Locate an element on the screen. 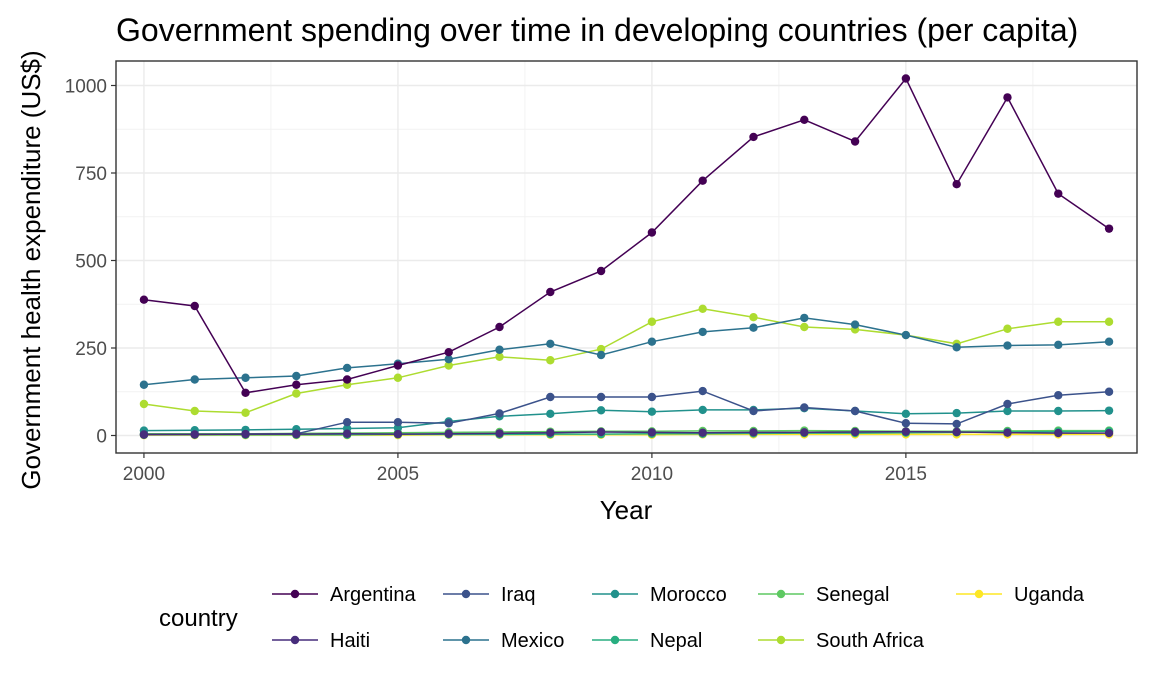 Image resolution: width=1152 pixels, height=691 pixels. legend-title: country is located at coordinates (198, 618).